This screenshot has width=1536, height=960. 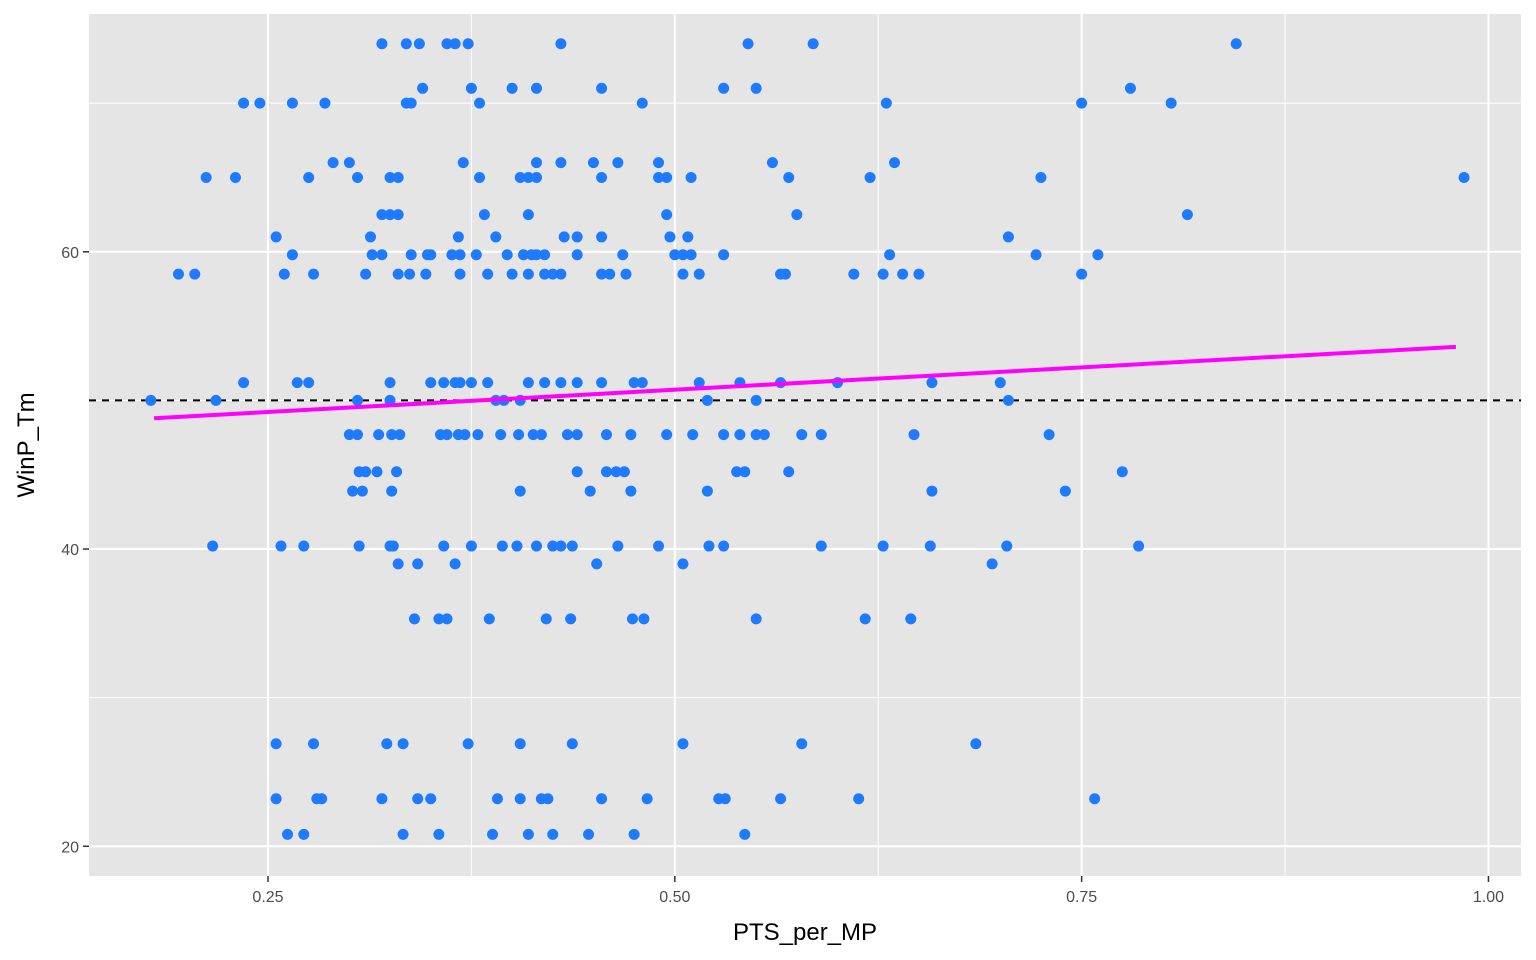 What do you see at coordinates (1488, 897) in the screenshot?
I see `x-tick-label: 1.00` at bounding box center [1488, 897].